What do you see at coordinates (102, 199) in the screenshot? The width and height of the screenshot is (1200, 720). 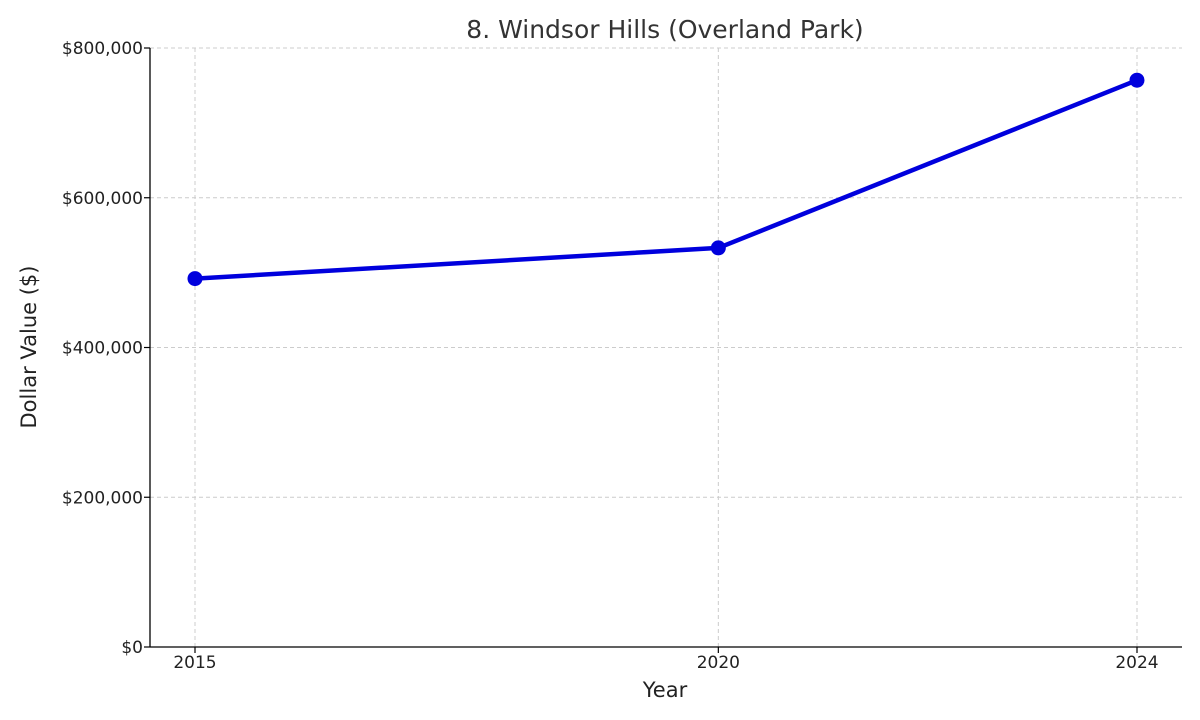 I see `y-tick-label: $600,000` at bounding box center [102, 199].